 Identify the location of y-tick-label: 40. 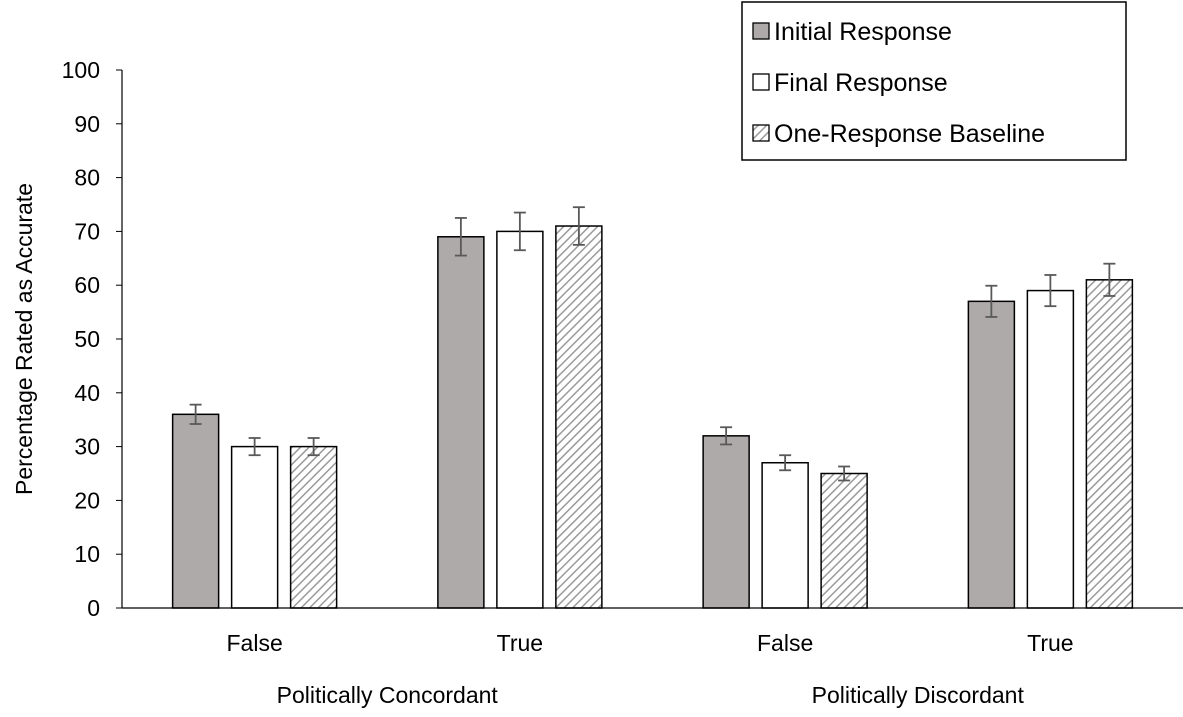
(87, 393).